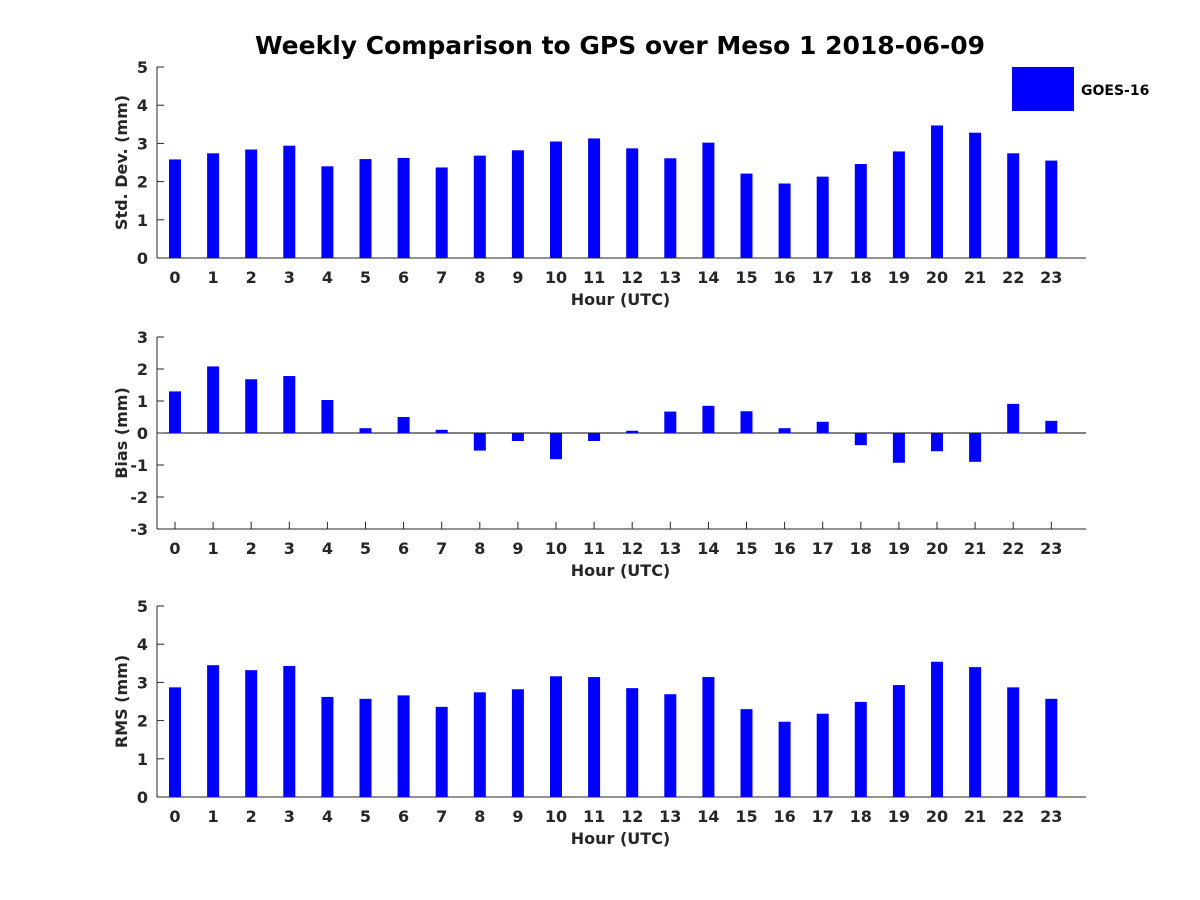 The width and height of the screenshot is (1200, 900). What do you see at coordinates (139, 529) in the screenshot?
I see `y-tick-label: -3` at bounding box center [139, 529].